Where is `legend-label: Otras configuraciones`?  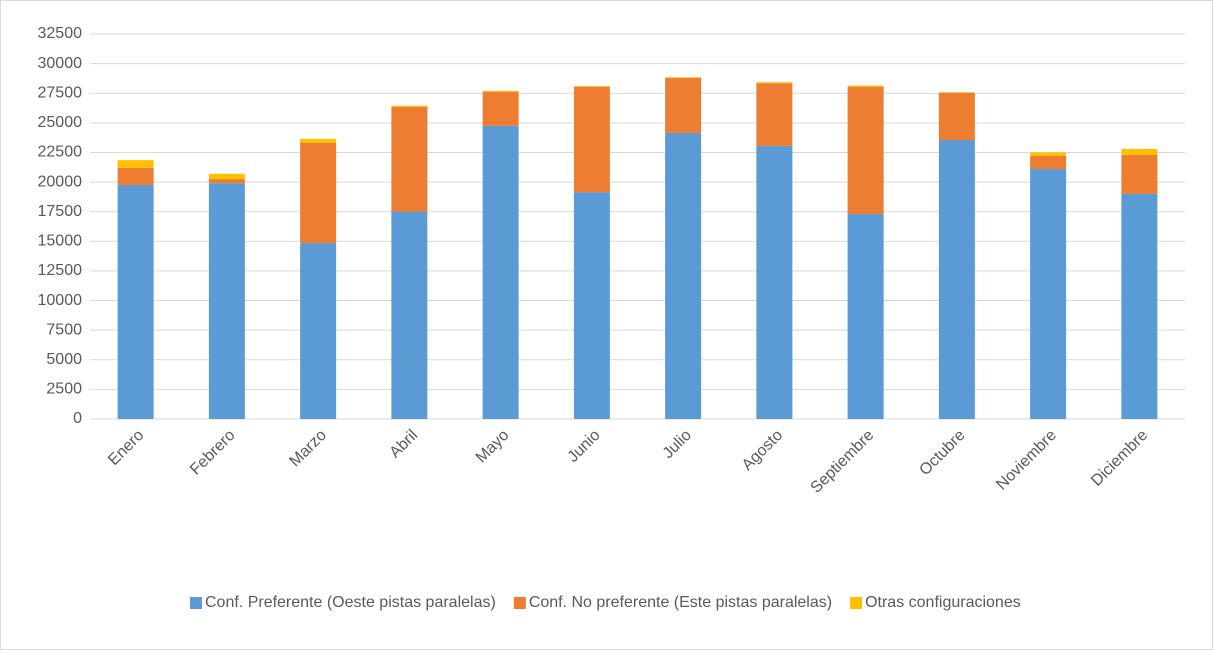
legend-label: Otras configuraciones is located at coordinates (943, 602).